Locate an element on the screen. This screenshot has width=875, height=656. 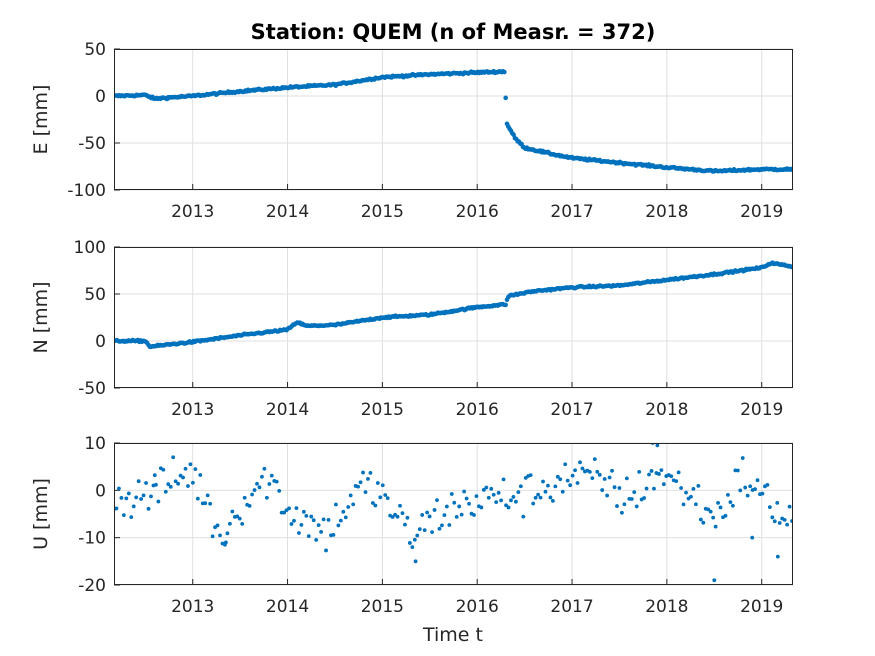
x-tick-label: 2014 is located at coordinates (287, 212).